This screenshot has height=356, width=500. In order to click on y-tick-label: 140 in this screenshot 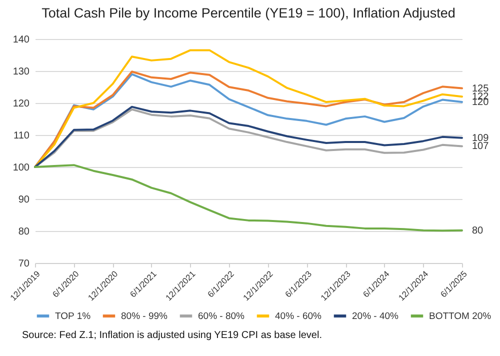, I will do `click(21, 40)`.